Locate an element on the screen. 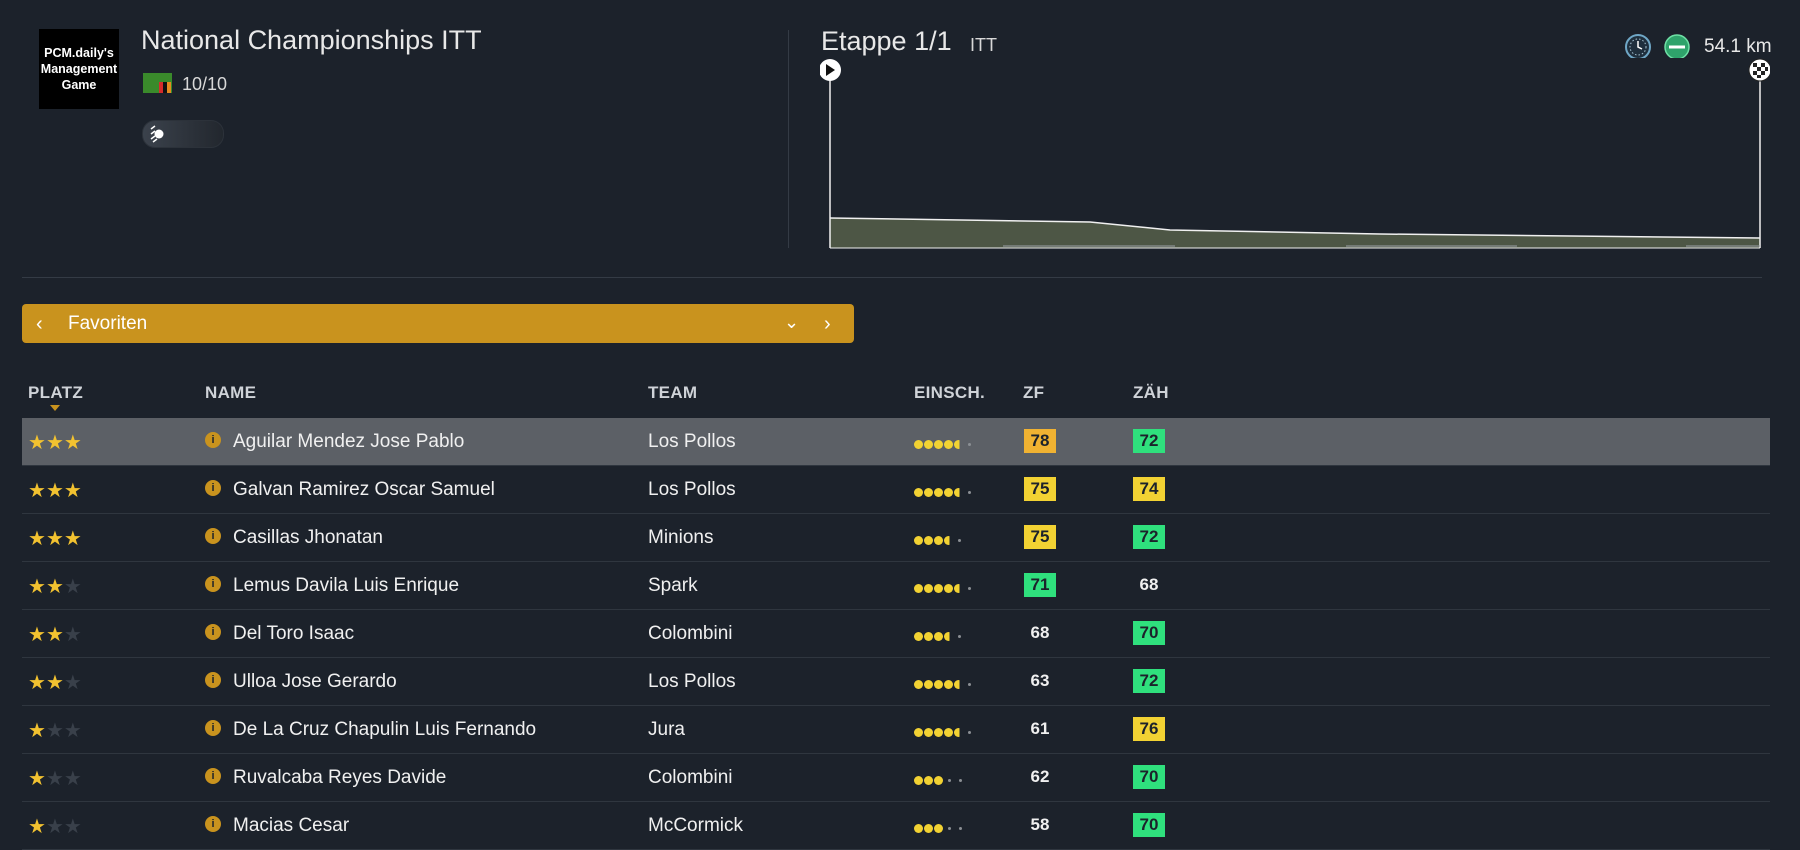  sort-down-icon is located at coordinates (55, 408).